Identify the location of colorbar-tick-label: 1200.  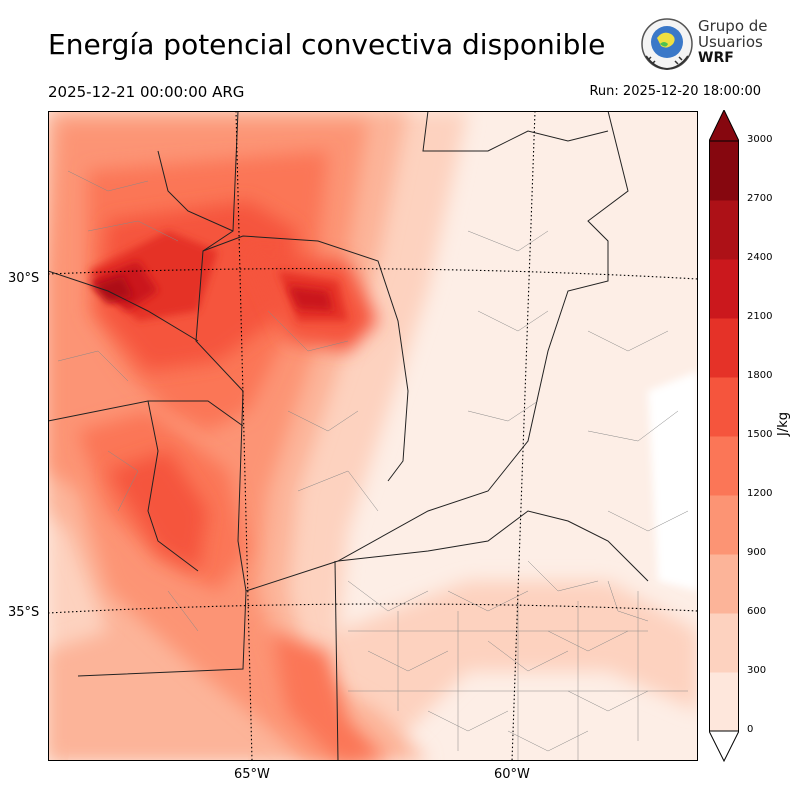
(760, 493).